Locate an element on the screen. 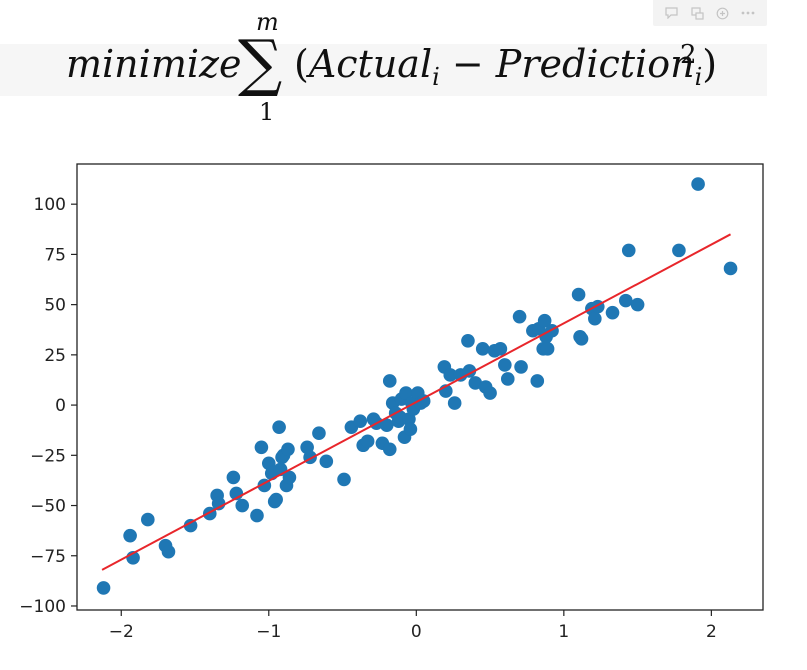  formula-background is located at coordinates (383, 70).